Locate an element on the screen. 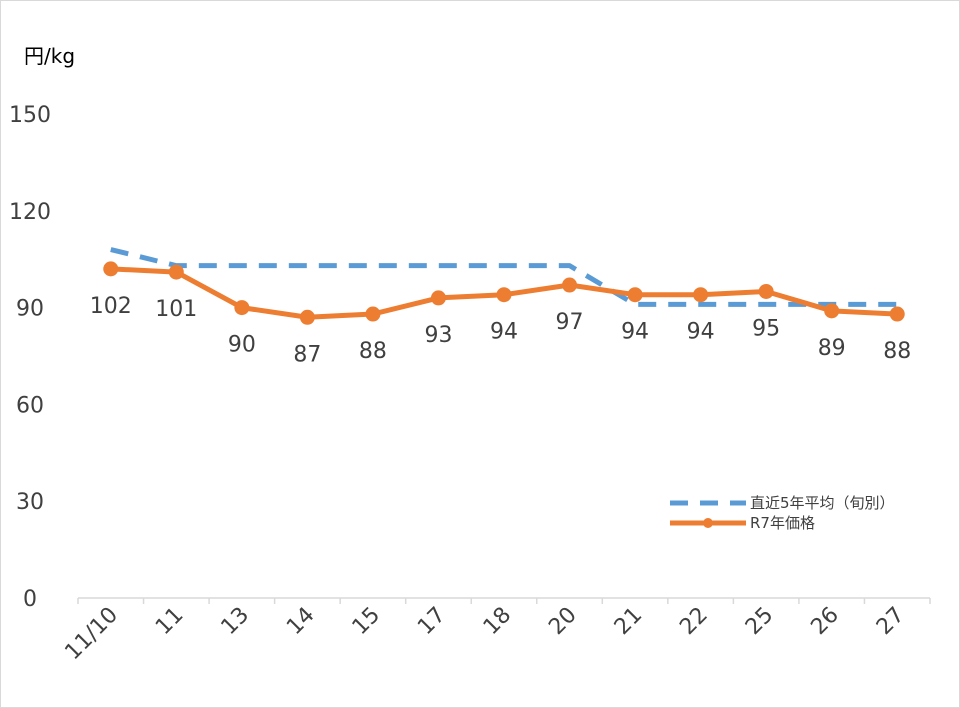 This screenshot has height=708, width=960. data-label: 101 is located at coordinates (176, 309).